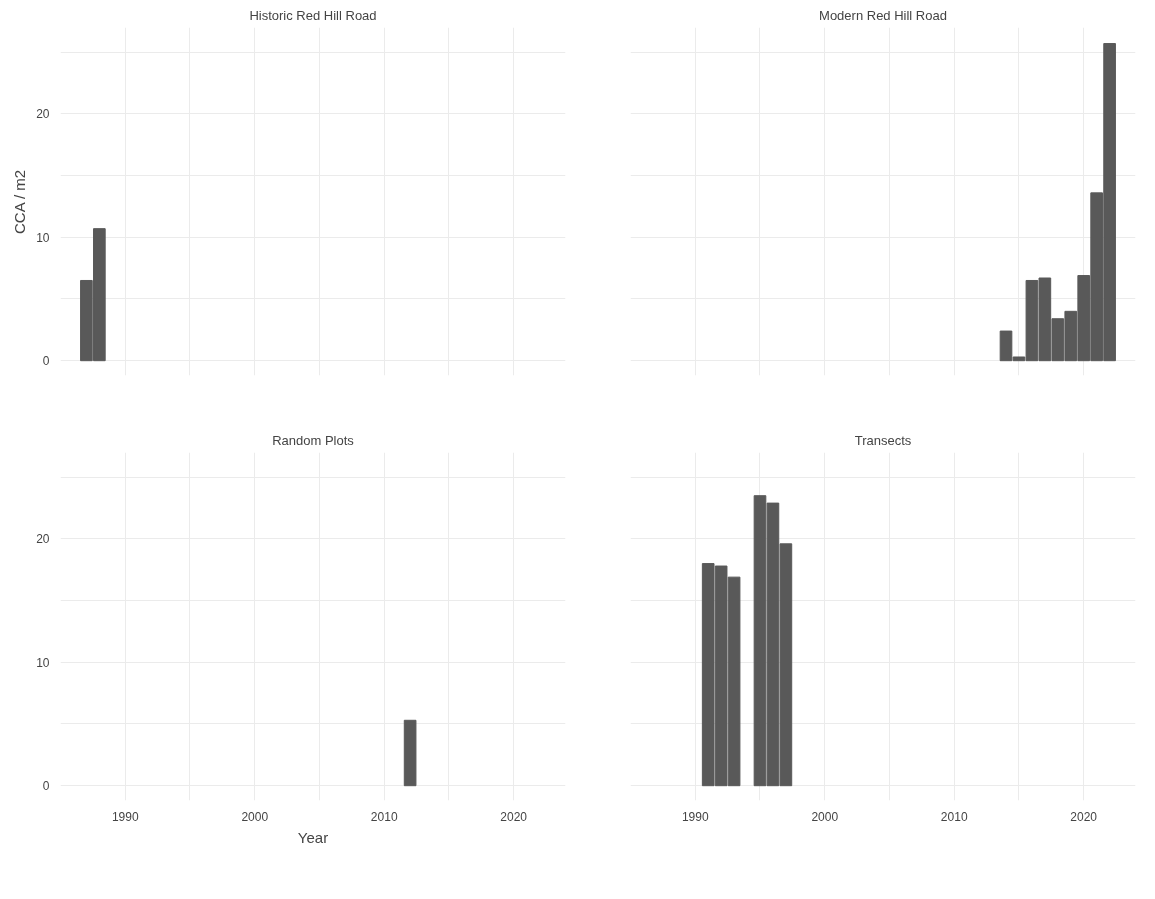  I want to click on chart-title: Transects, so click(883, 440).